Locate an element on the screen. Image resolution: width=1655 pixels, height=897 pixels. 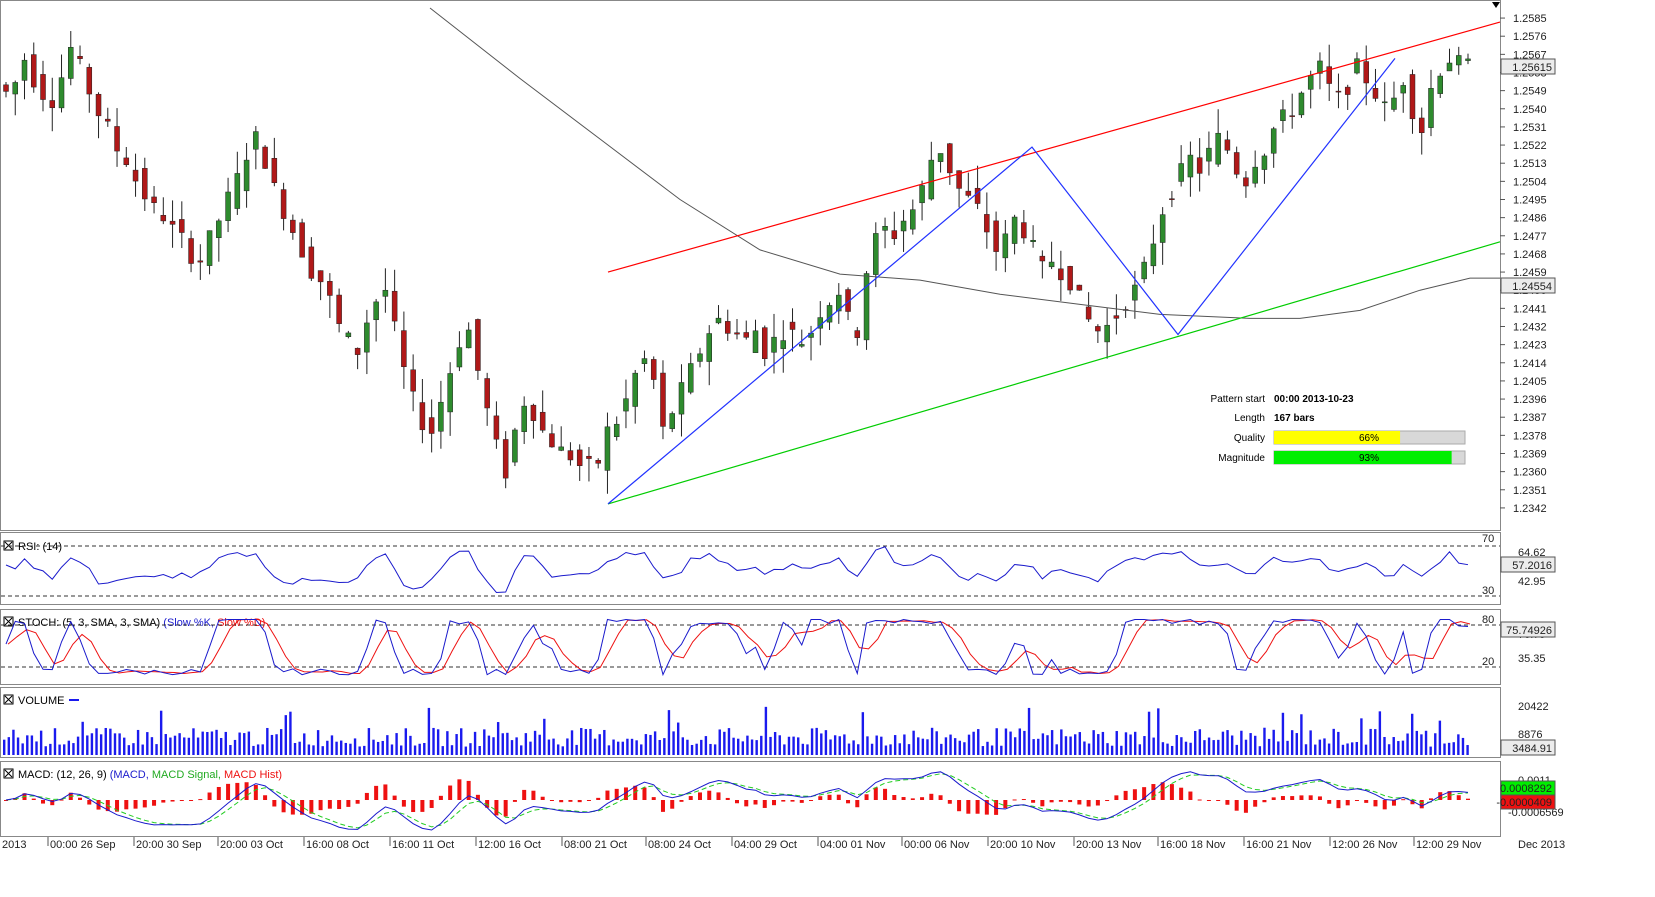
x-tick-label: 20:00 10 Nov is located at coordinates (1023, 845).